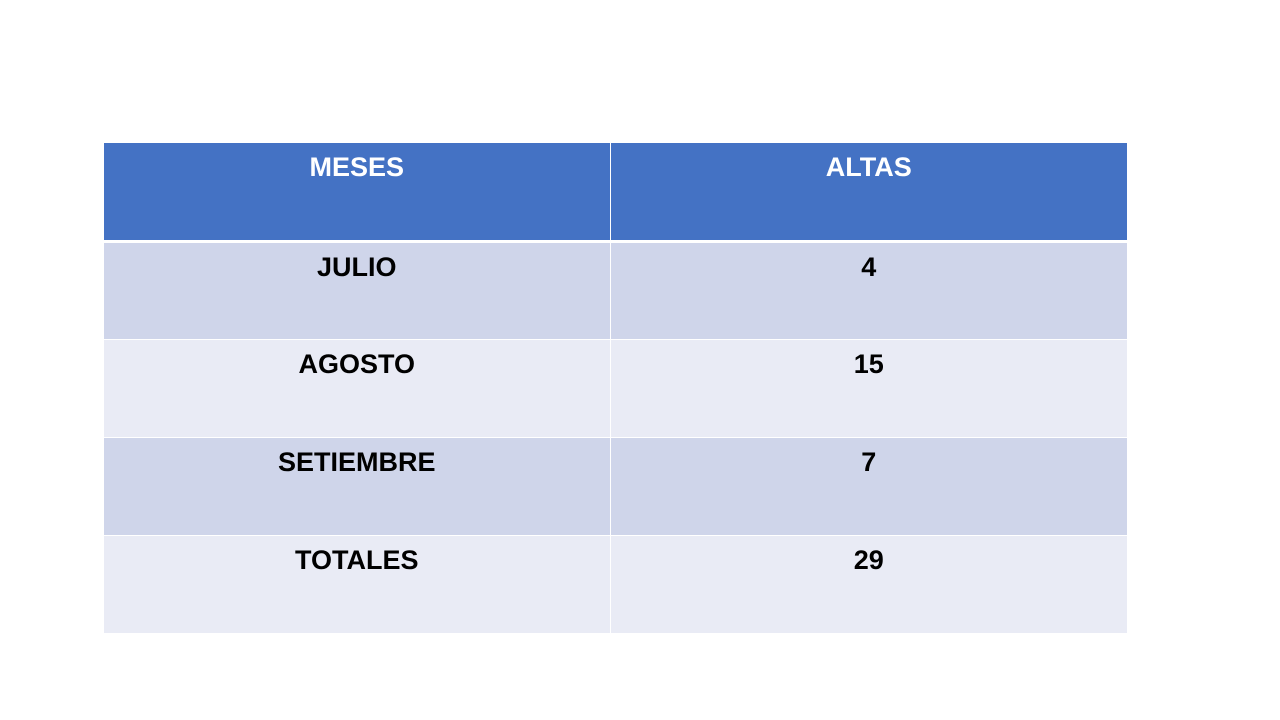 The image size is (1280, 720). I want to click on totals-value: 29, so click(868, 559).